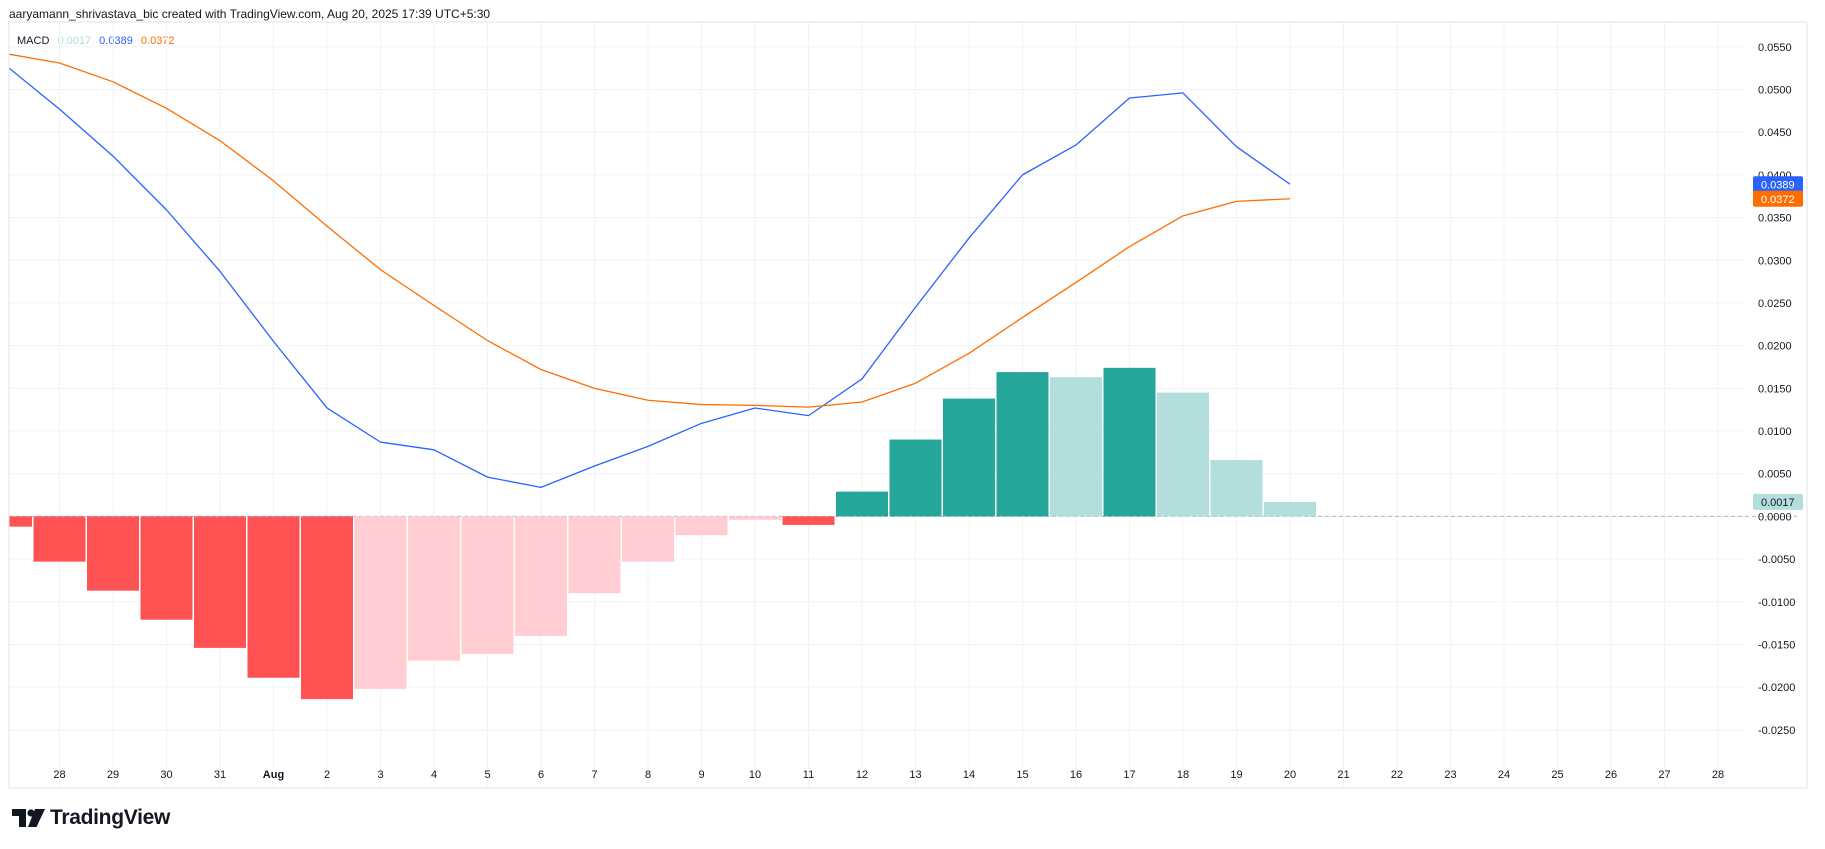 Image resolution: width=1825 pixels, height=849 pixels. What do you see at coordinates (1236, 775) in the screenshot?
I see `x-tick-label: 19` at bounding box center [1236, 775].